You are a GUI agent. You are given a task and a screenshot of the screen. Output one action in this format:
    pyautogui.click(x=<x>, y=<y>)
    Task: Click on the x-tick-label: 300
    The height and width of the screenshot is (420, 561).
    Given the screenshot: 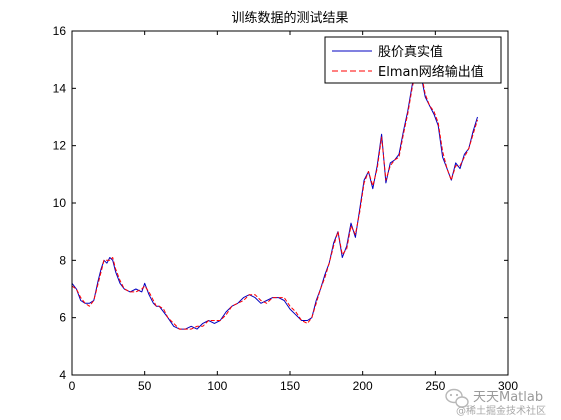 What is the action you would take?
    pyautogui.click(x=508, y=386)
    